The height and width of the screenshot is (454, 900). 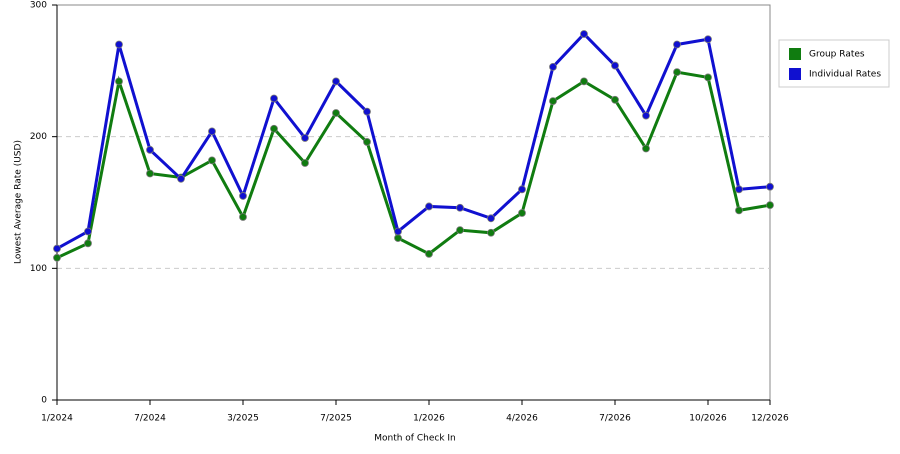 What do you see at coordinates (429, 419) in the screenshot?
I see `x-tick-label: 1/2026` at bounding box center [429, 419].